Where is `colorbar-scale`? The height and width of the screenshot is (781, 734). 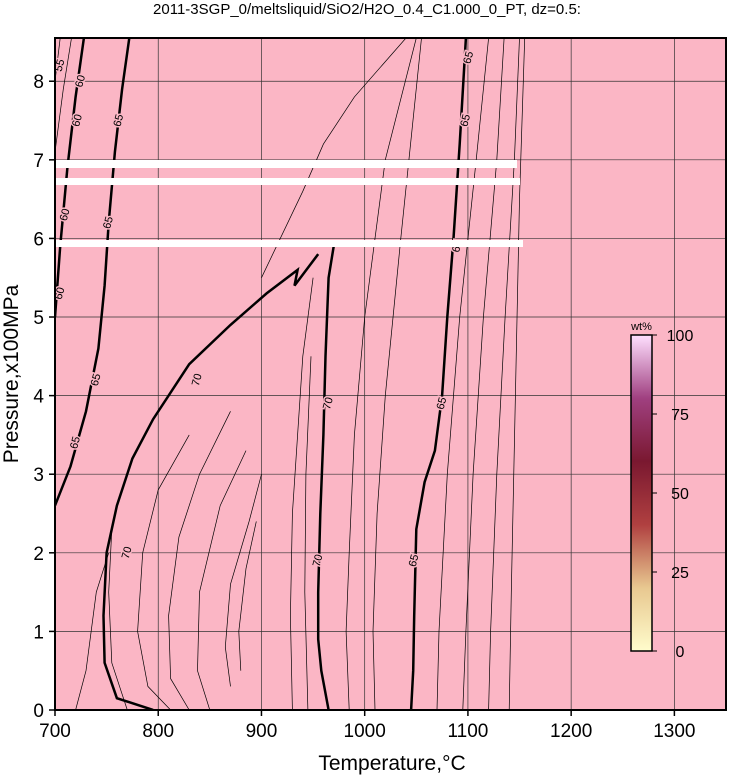 colorbar-scale is located at coordinates (641, 493).